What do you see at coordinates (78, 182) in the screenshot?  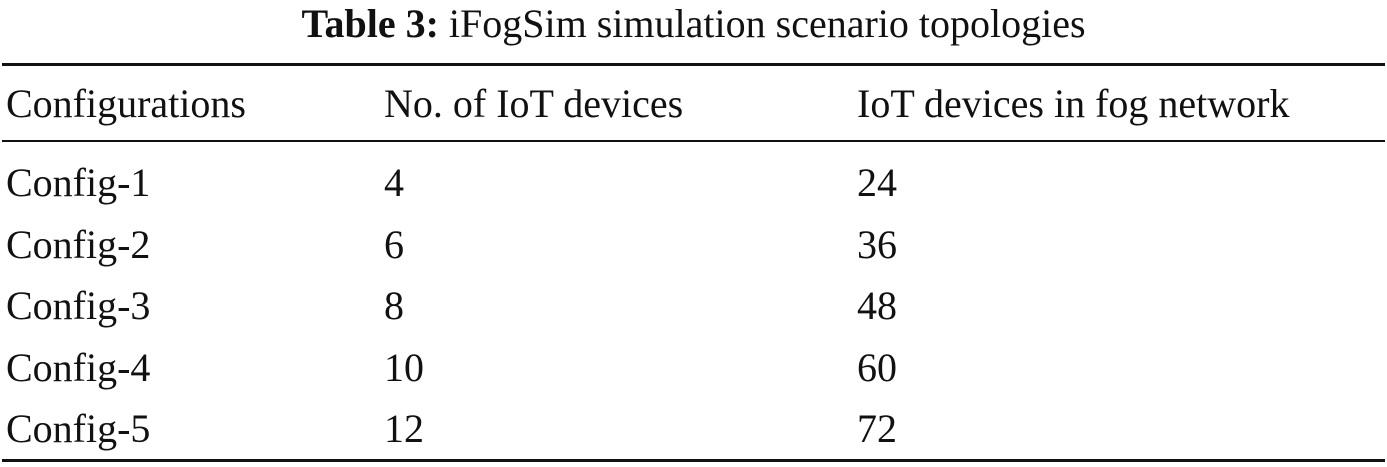 I see `table-cell-configuration: Config-1` at bounding box center [78, 182].